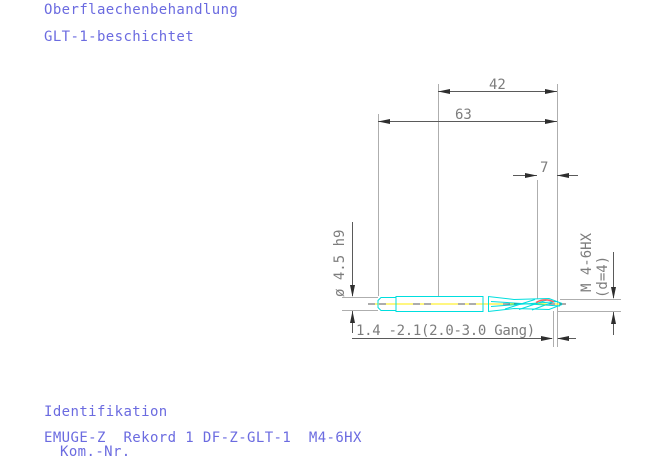 The width and height of the screenshot is (670, 460). Describe the element at coordinates (439, 304) in the screenshot. I see `shank` at that location.